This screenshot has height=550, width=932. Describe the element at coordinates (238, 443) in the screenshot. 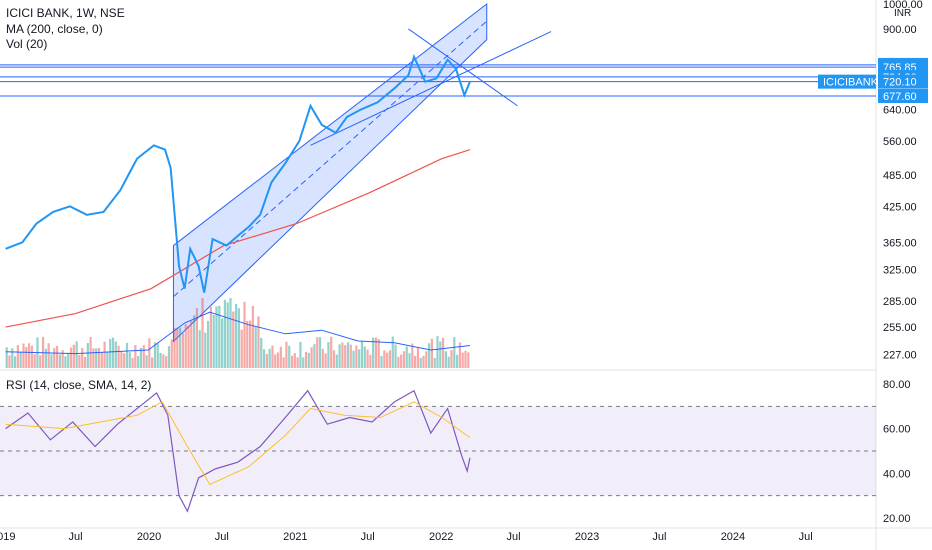

I see `rsi-ma-line` at that location.